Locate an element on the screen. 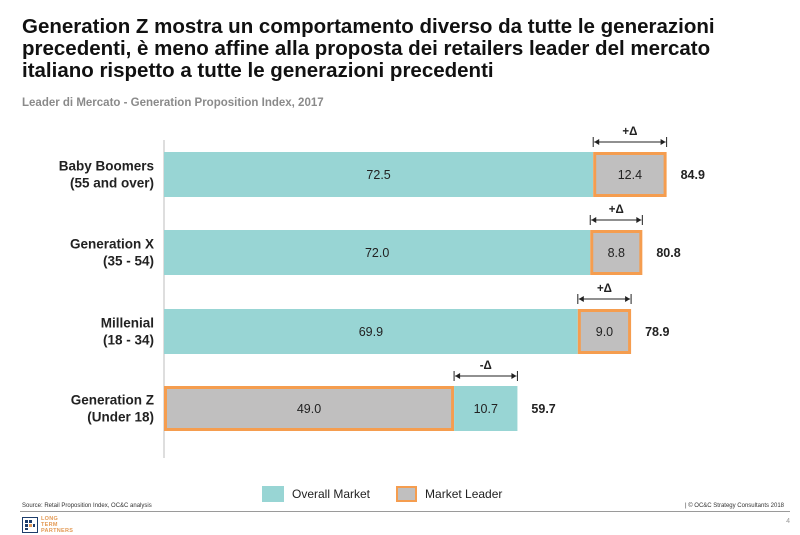 The height and width of the screenshot is (535, 800). legend-item-leader: Market Leader is located at coordinates (449, 494).